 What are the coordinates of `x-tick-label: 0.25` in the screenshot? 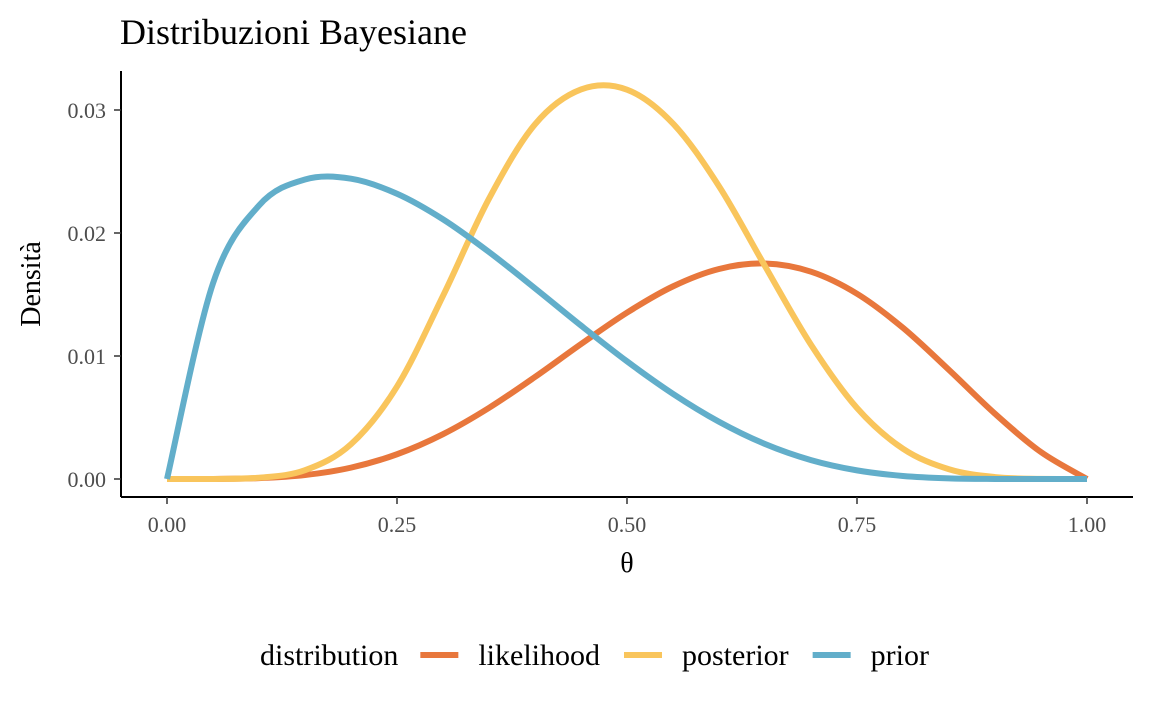 It's located at (397, 524).